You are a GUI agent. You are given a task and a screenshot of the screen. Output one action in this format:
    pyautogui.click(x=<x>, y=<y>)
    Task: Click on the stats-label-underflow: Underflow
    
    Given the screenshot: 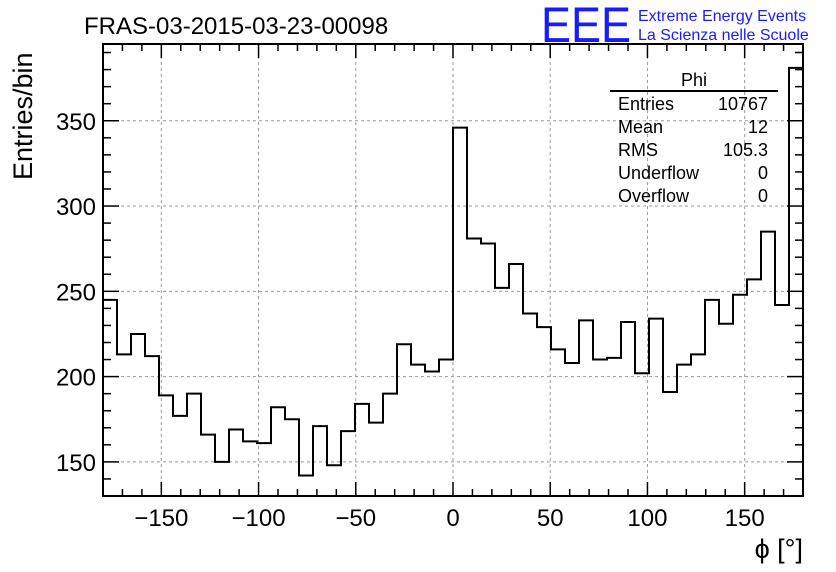 What is the action you would take?
    pyautogui.click(x=659, y=173)
    